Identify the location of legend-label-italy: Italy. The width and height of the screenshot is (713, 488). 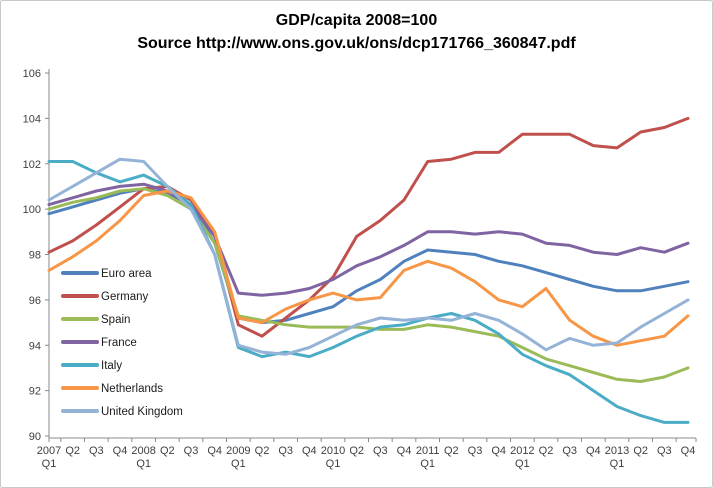
(111, 366).